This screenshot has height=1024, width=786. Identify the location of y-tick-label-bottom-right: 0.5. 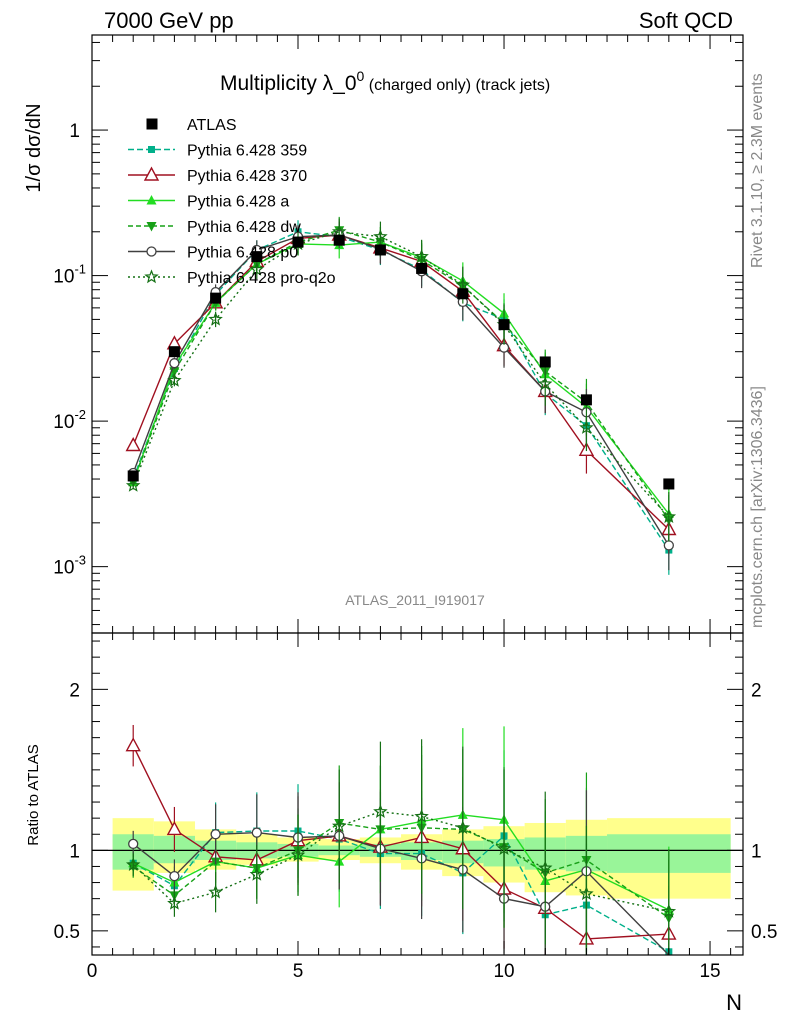
(764, 932).